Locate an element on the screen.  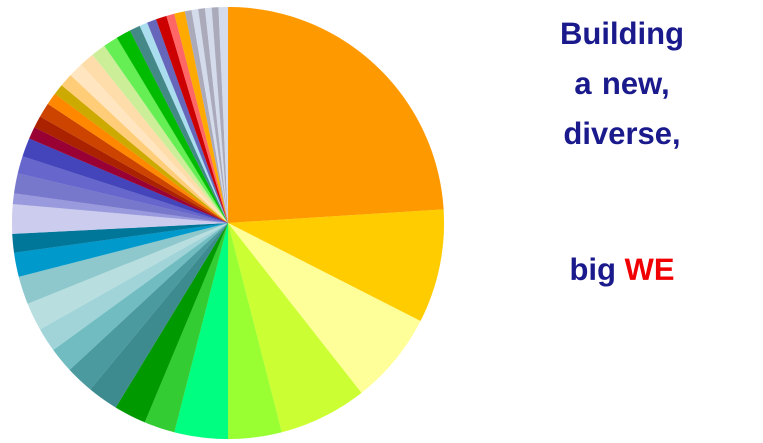
text: WE is located at coordinates (649, 269).